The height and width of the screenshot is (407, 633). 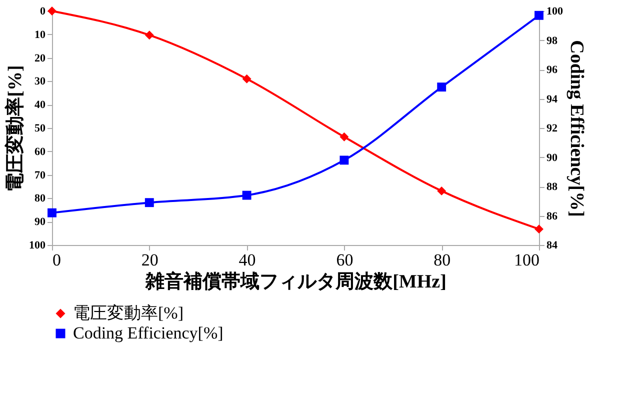 I want to click on y2-tick-label: 92, so click(x=552, y=128).